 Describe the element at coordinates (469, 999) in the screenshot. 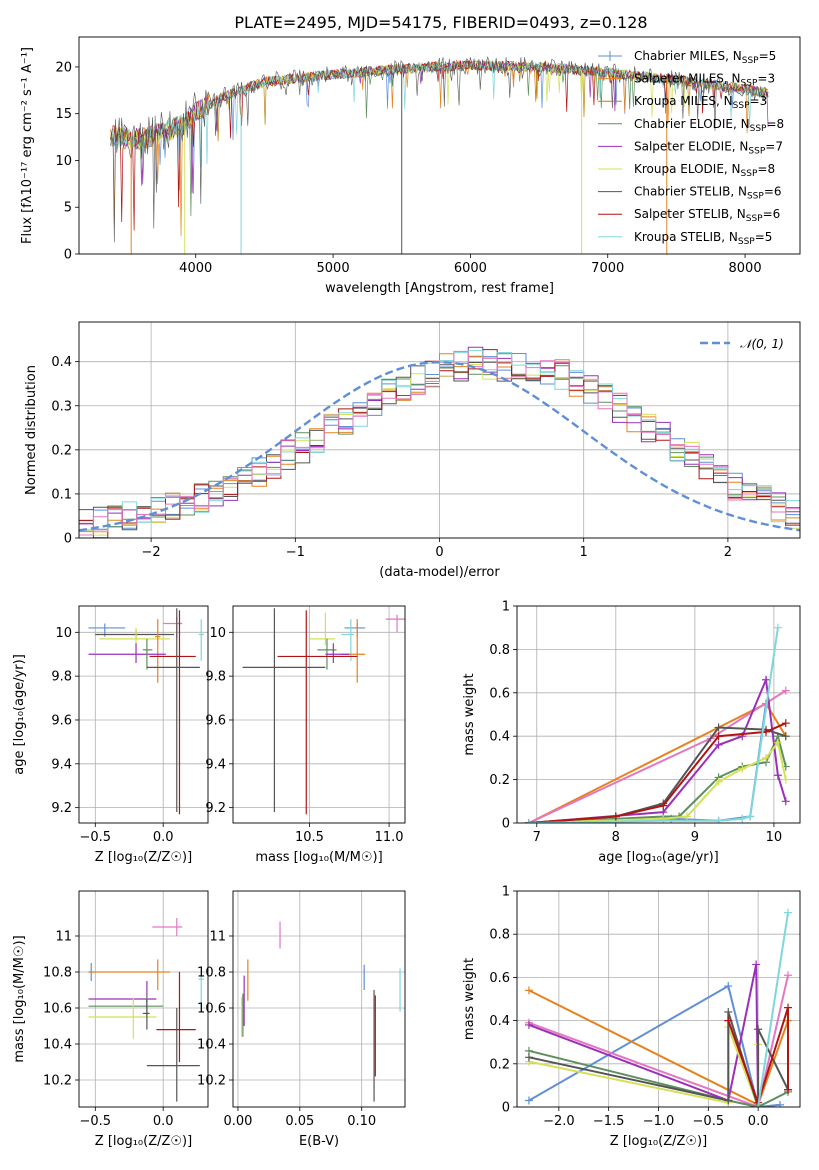

I see `y-axis-label: mass weight` at that location.